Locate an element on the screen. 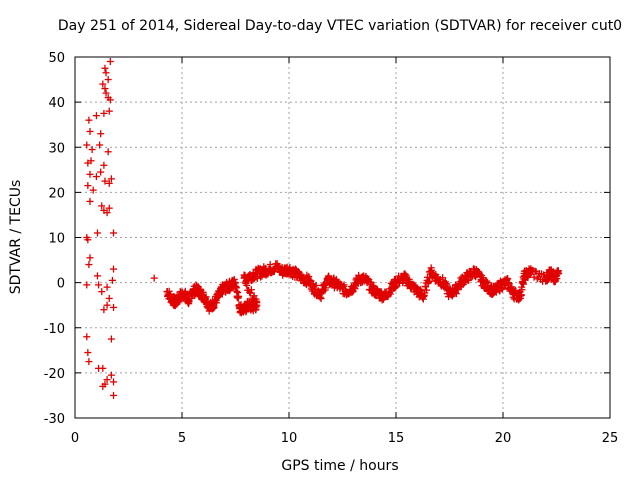 The width and height of the screenshot is (640, 480). x-tick-label: 0 is located at coordinates (75, 438).